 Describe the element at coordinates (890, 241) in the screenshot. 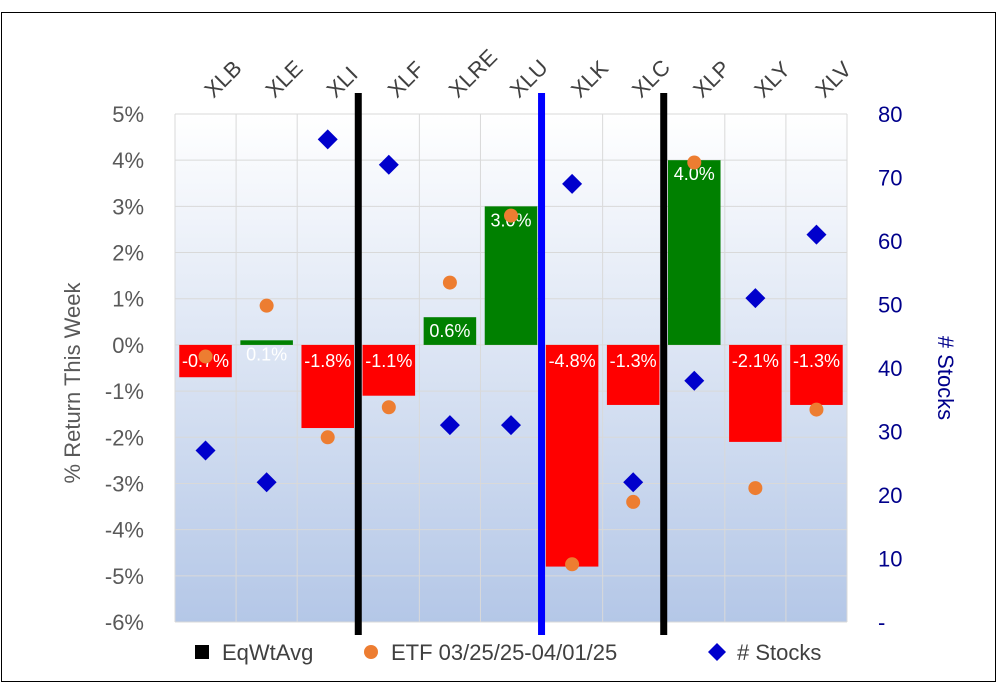

I see `right-tick-label: 60` at that location.